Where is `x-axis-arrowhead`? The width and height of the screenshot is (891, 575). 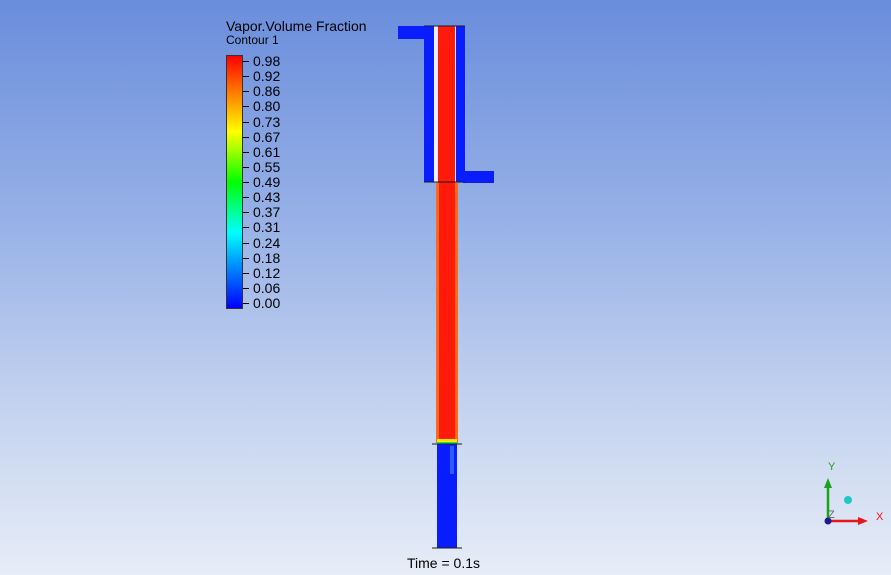 x-axis-arrowhead is located at coordinates (863, 521).